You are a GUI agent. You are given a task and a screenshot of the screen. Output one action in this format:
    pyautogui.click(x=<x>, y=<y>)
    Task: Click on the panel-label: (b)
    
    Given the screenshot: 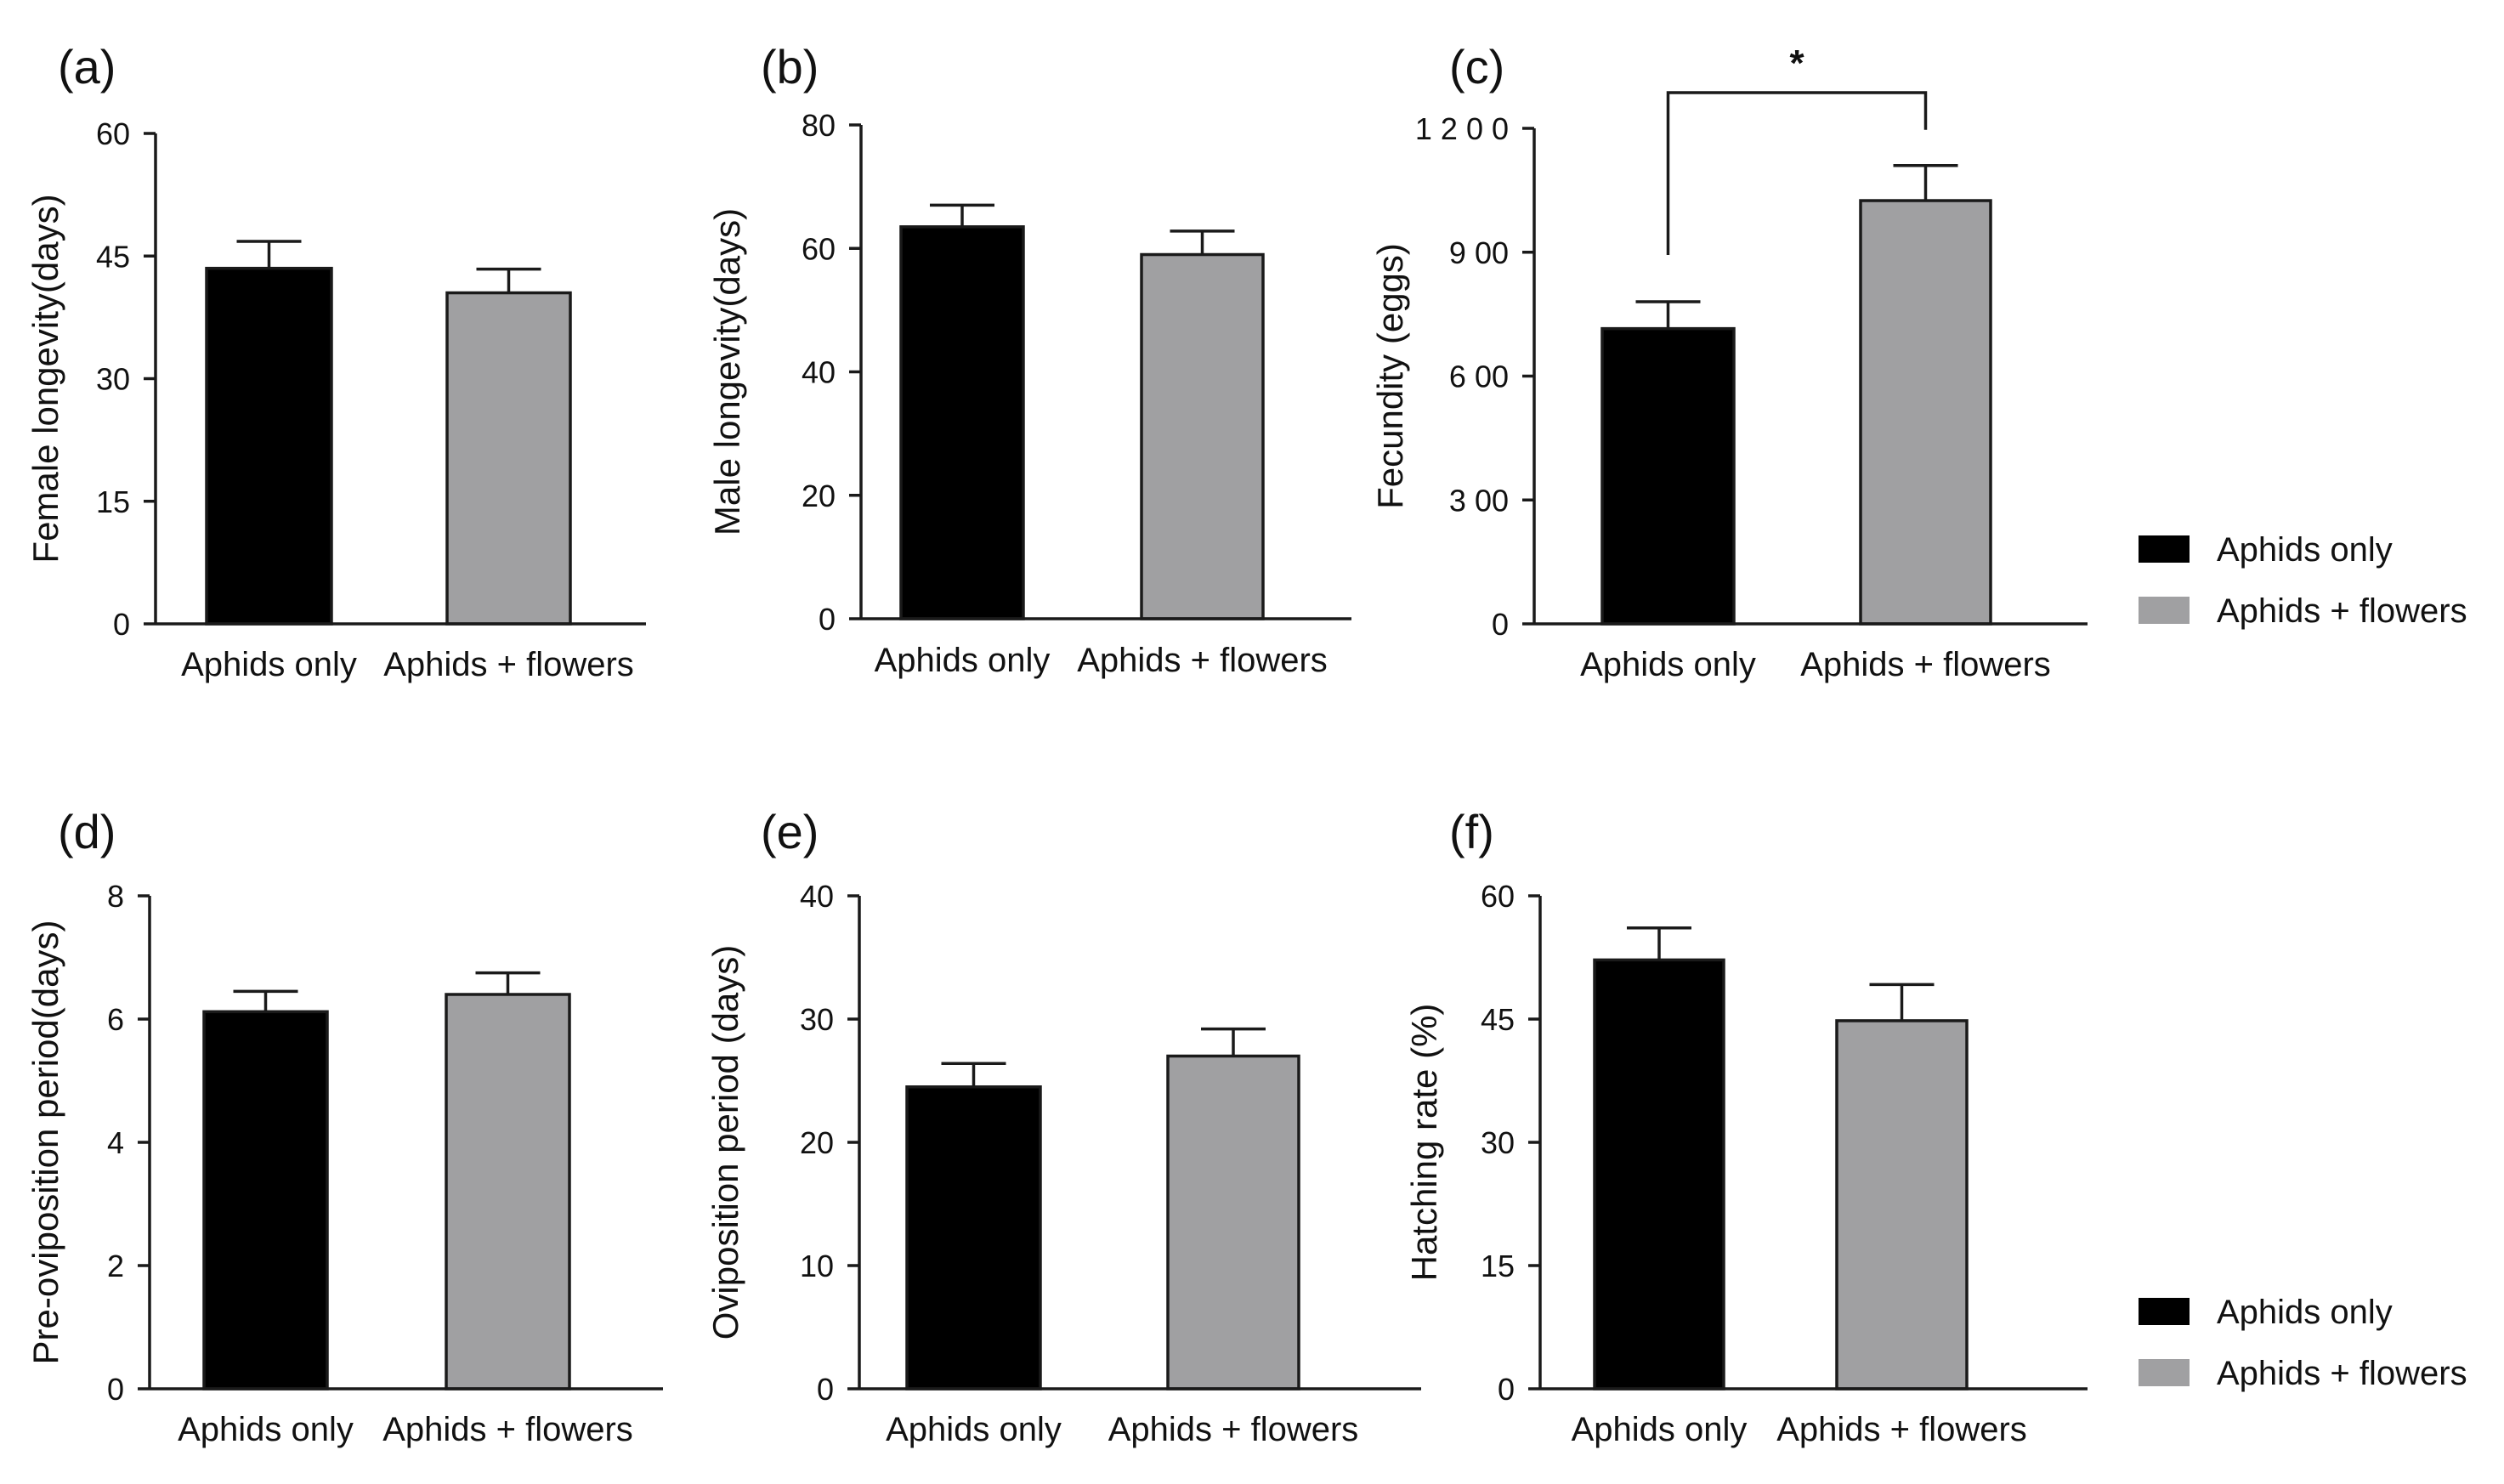 What is the action you would take?
    pyautogui.click(x=790, y=66)
    